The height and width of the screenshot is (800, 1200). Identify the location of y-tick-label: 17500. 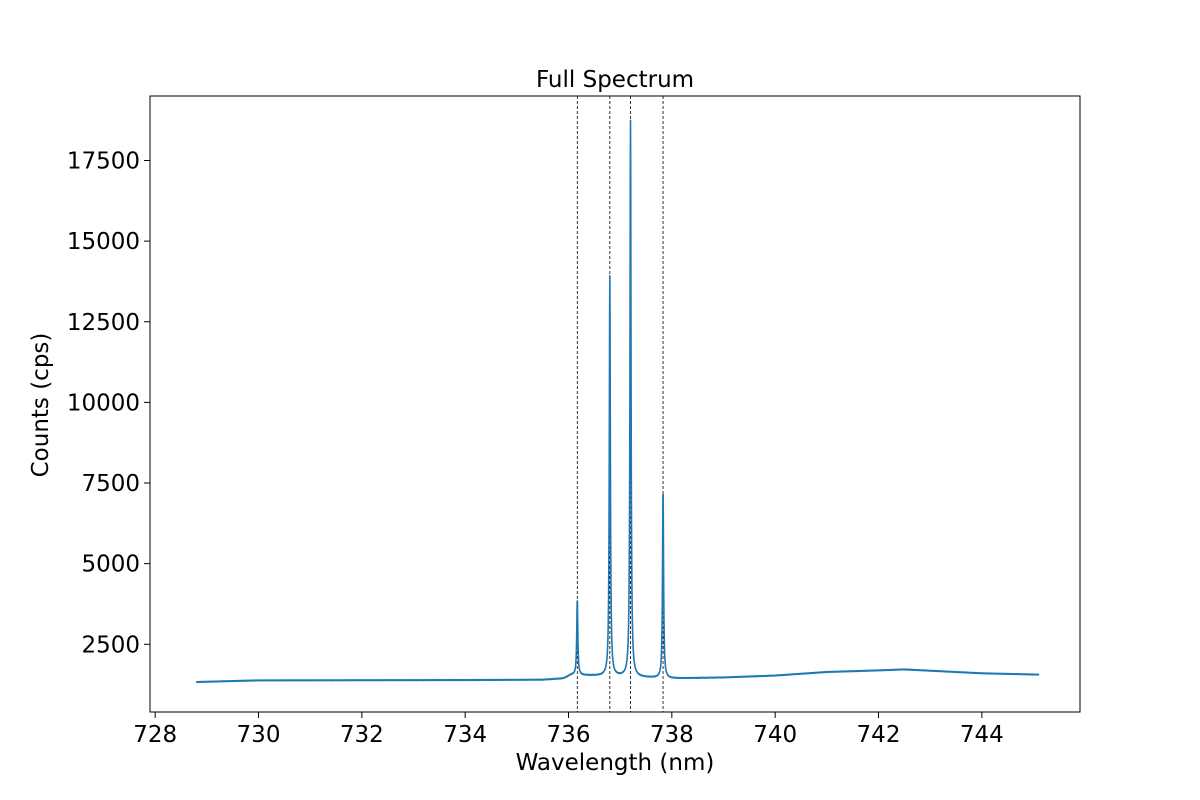
(103, 162).